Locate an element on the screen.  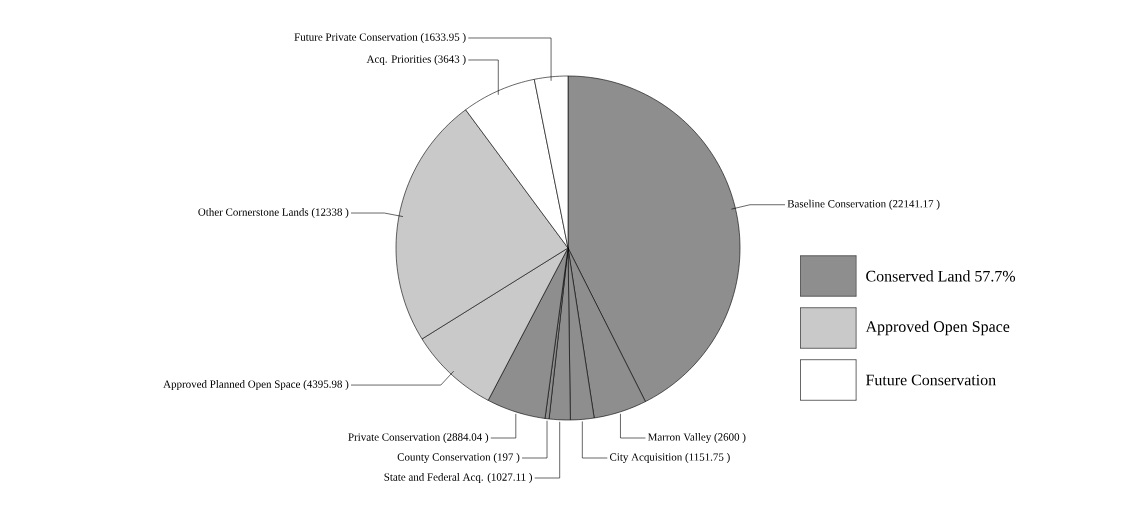
slice-label: City Acquisition is located at coordinates (646, 458).